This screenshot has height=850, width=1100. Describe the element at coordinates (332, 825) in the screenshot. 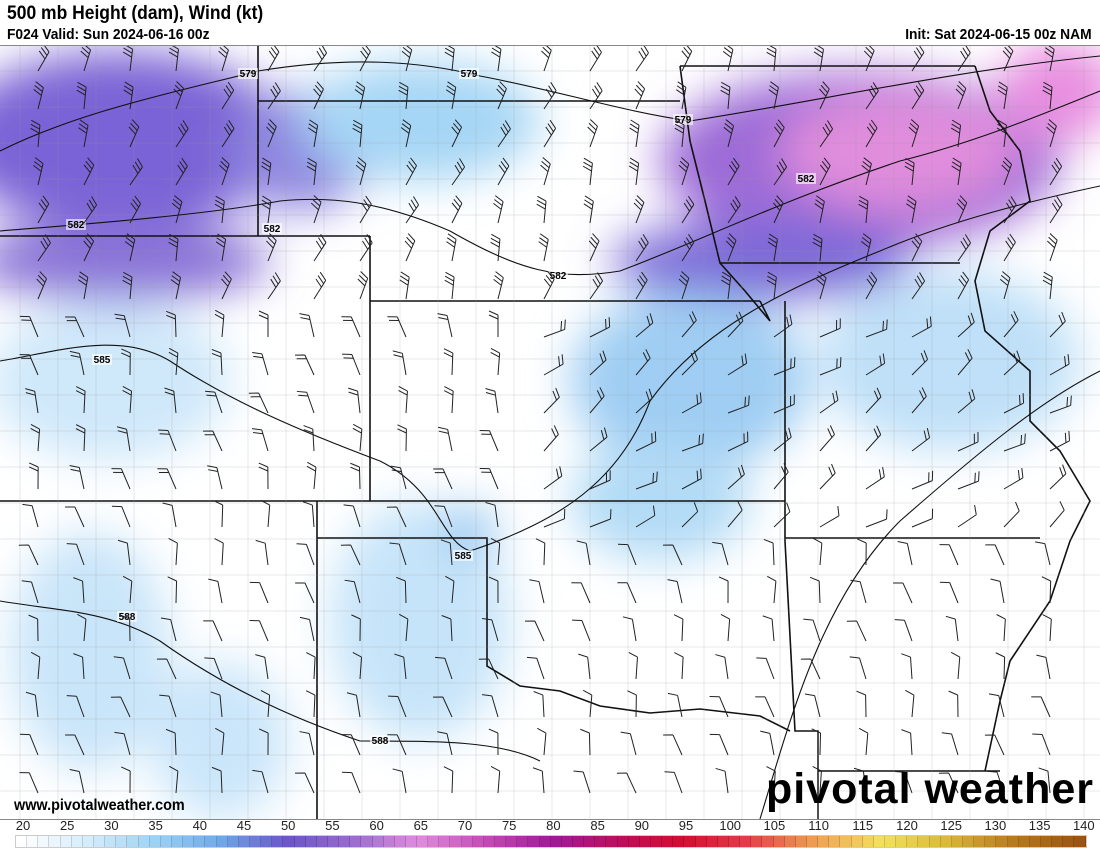

I see `colorbar-label: 55` at that location.